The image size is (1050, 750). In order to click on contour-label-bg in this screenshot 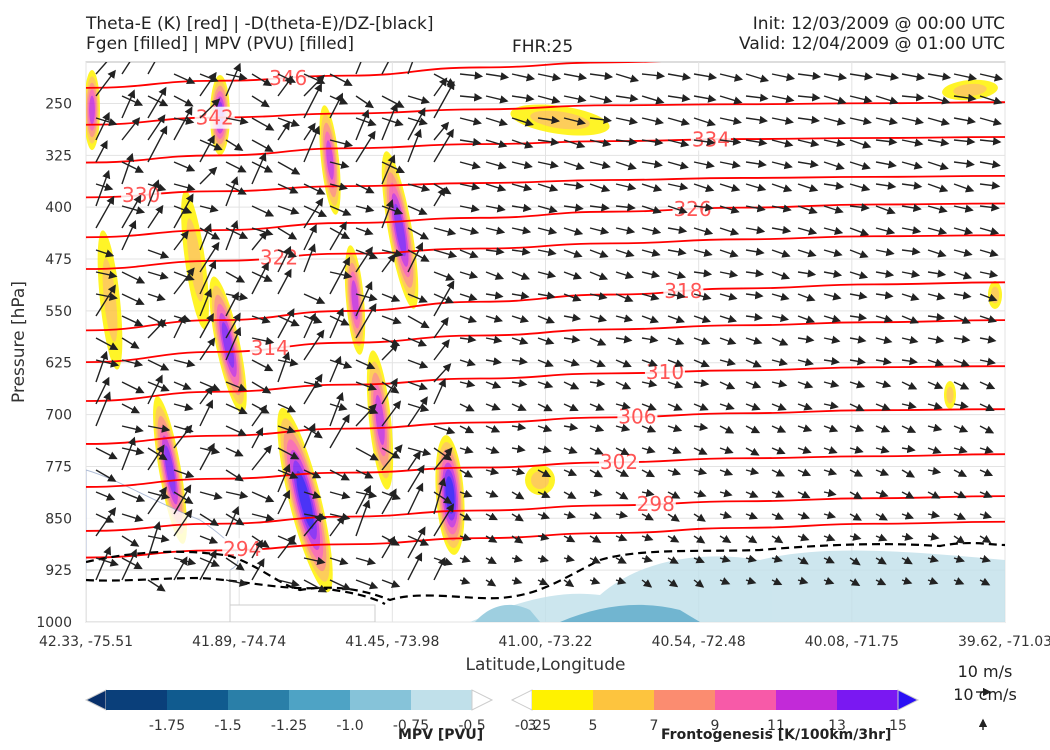, I will do `click(655, 503)`.